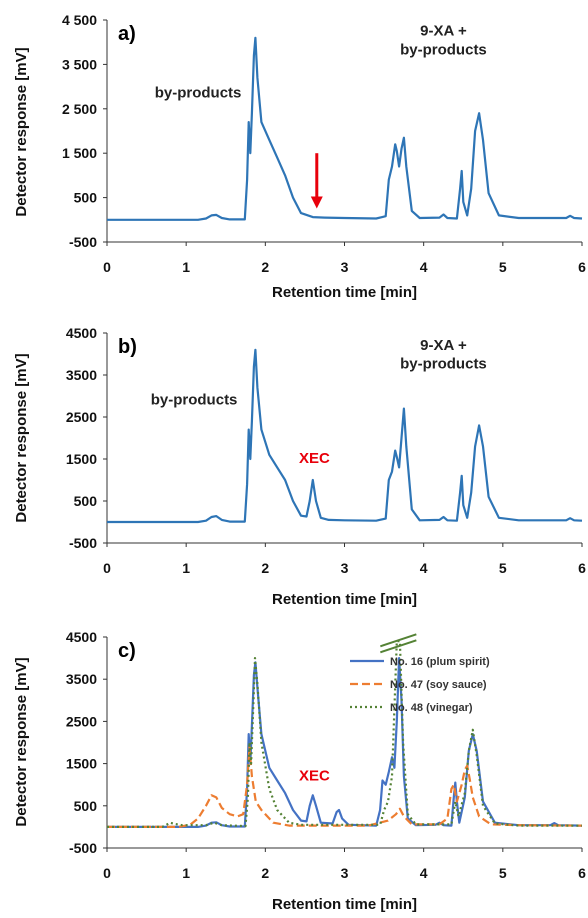 This screenshot has width=588, height=918. I want to click on legend-entry: No. 48 (vinegar), so click(431, 708).